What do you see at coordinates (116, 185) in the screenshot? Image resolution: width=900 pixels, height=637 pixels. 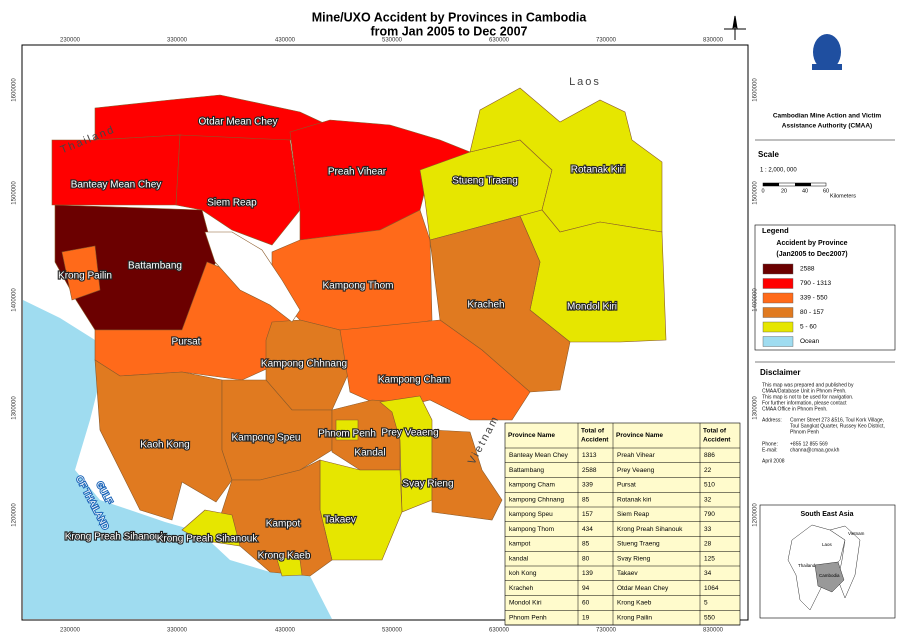 I see `province-label: Banteay Mean Chey` at bounding box center [116, 185].